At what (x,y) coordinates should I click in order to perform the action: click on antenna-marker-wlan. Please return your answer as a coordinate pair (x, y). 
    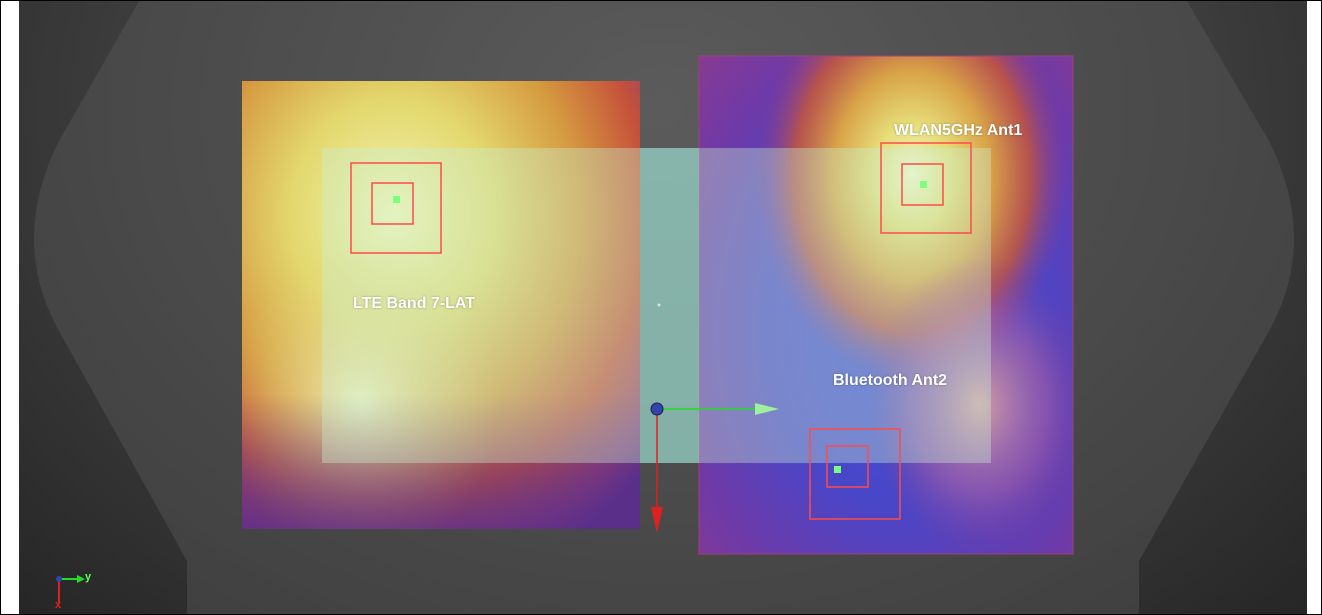
    Looking at the image, I should click on (926, 188).